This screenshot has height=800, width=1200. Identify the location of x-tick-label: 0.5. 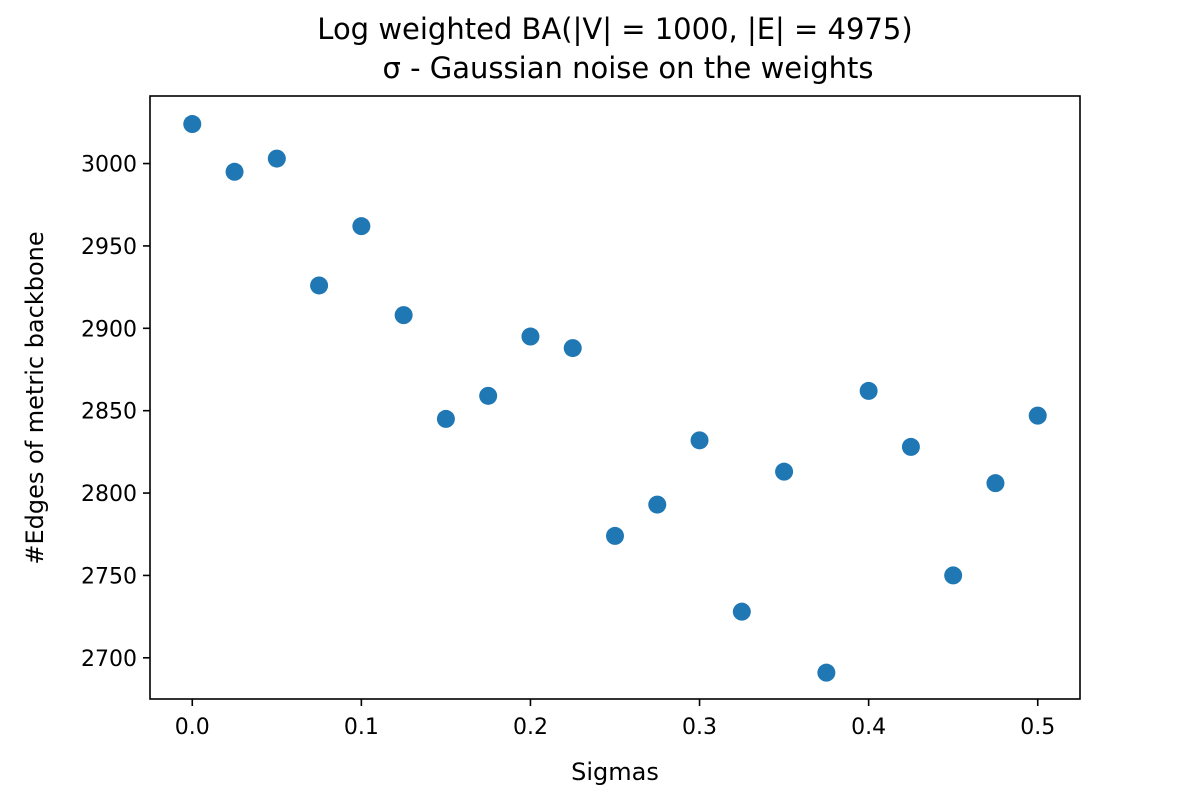
(1037, 727).